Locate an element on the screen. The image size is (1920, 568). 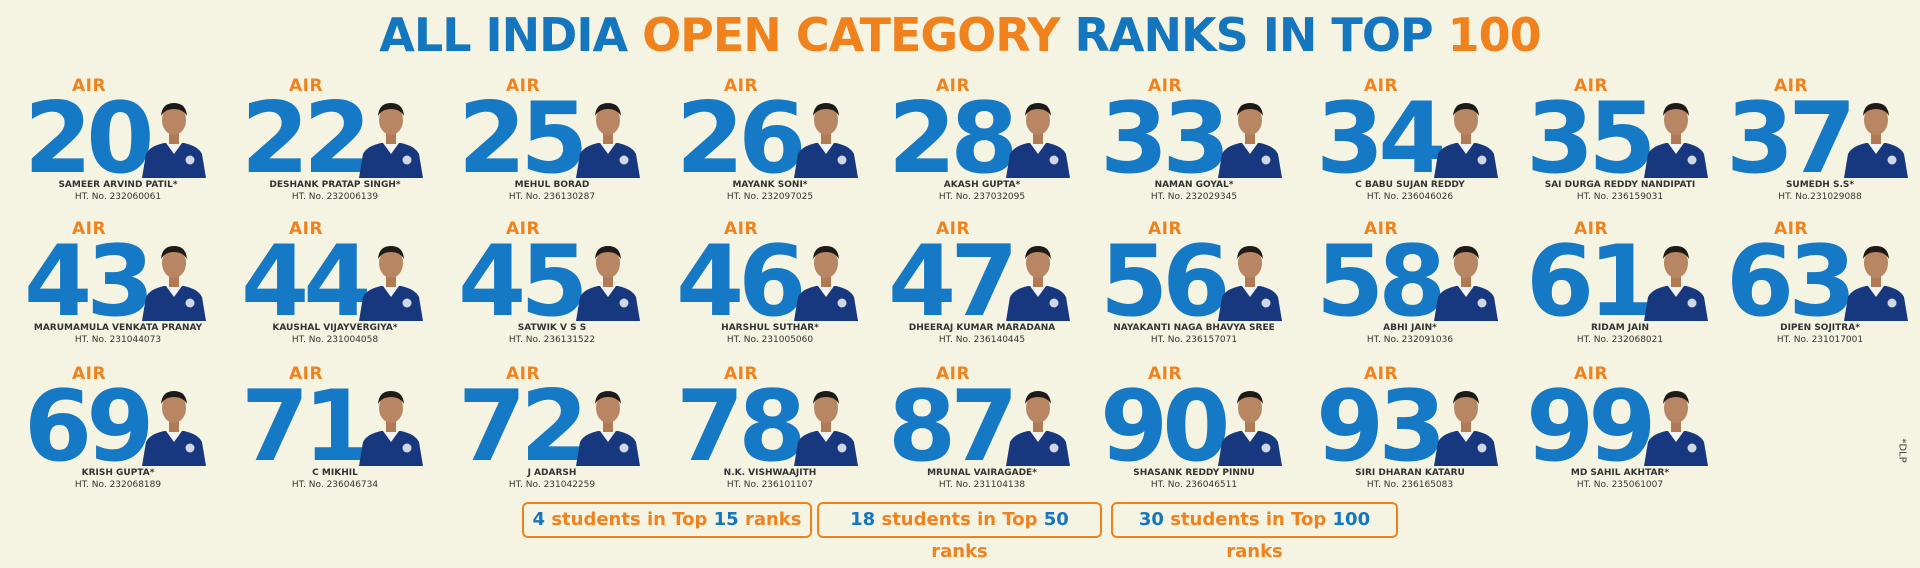
student-name: AKASH GUPTA* is located at coordinates (982, 185).